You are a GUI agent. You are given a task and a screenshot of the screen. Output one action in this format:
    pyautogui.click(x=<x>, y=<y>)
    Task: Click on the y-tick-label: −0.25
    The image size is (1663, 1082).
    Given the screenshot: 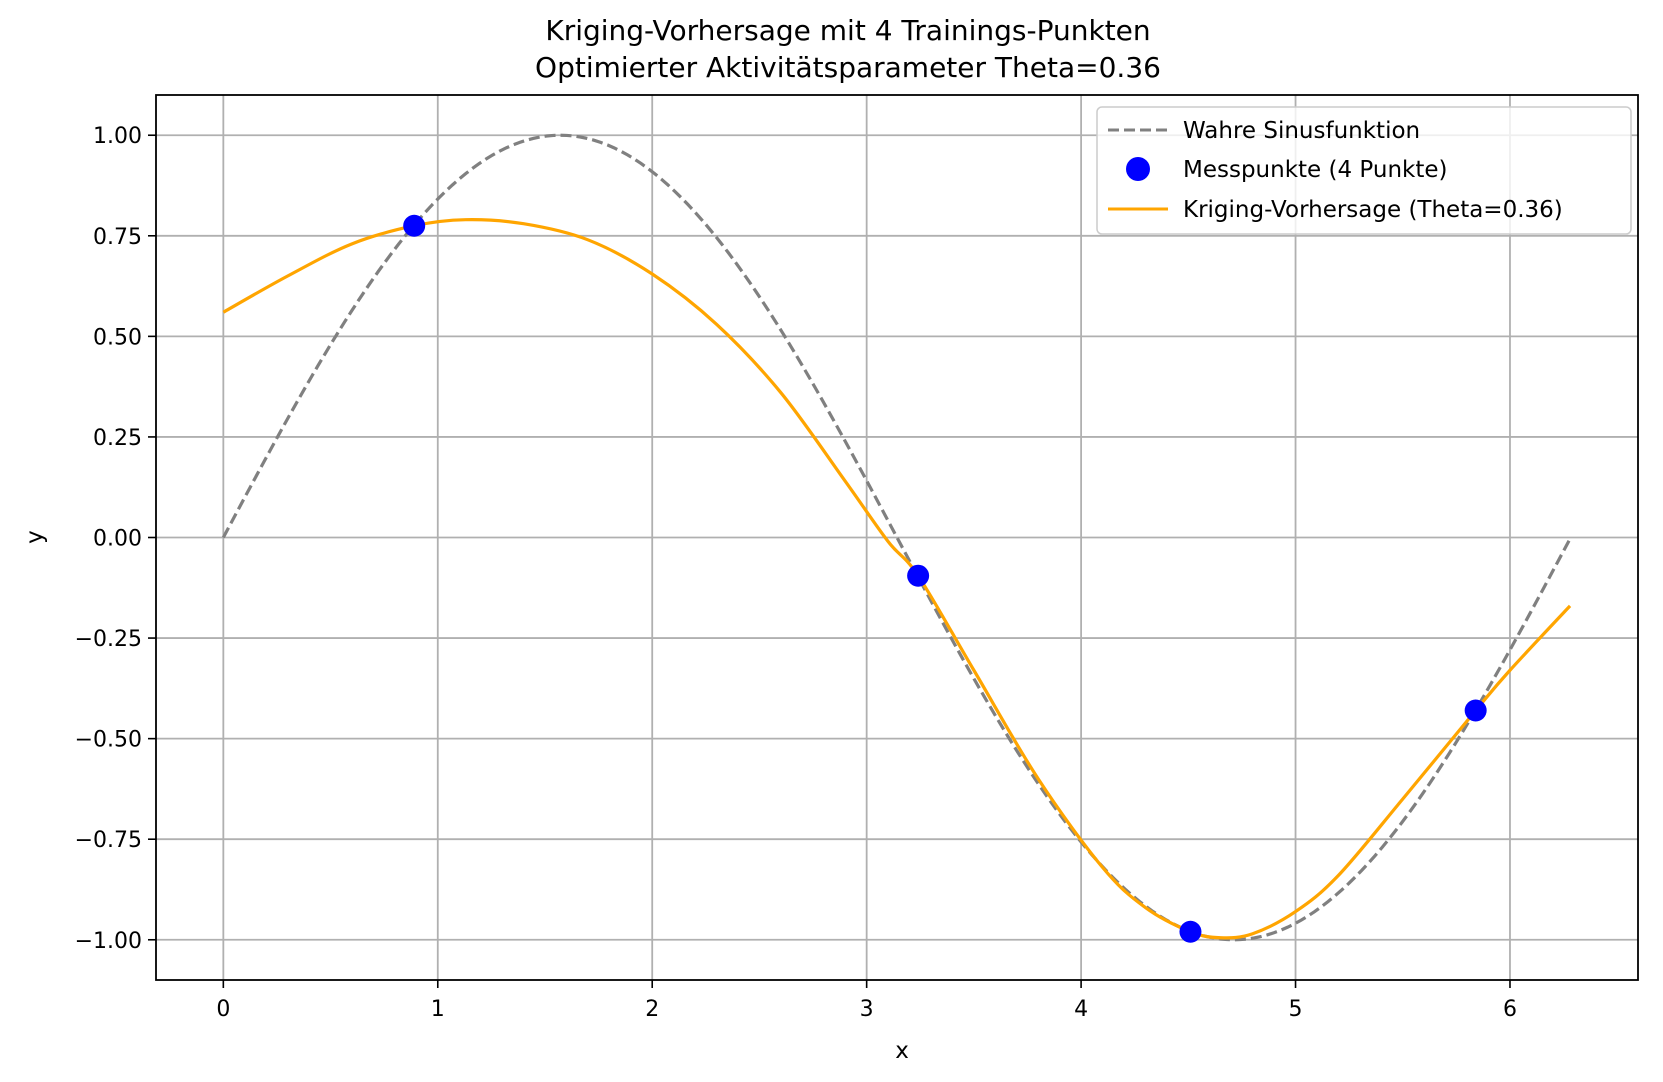 What is the action you would take?
    pyautogui.click(x=108, y=639)
    